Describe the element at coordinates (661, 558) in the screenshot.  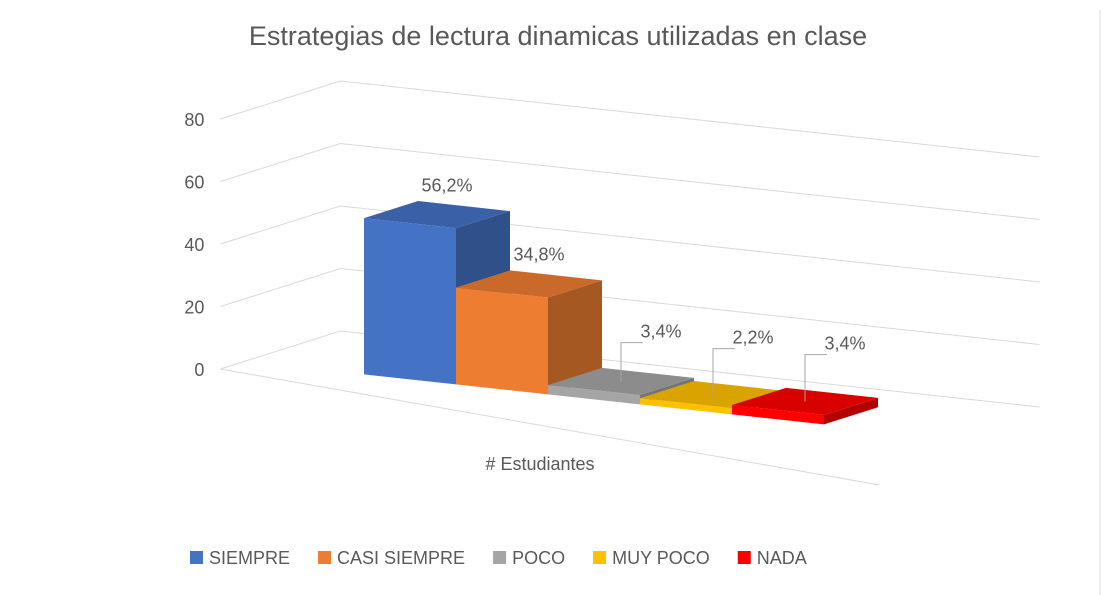
I see `legend-label: MUY POCO` at that location.